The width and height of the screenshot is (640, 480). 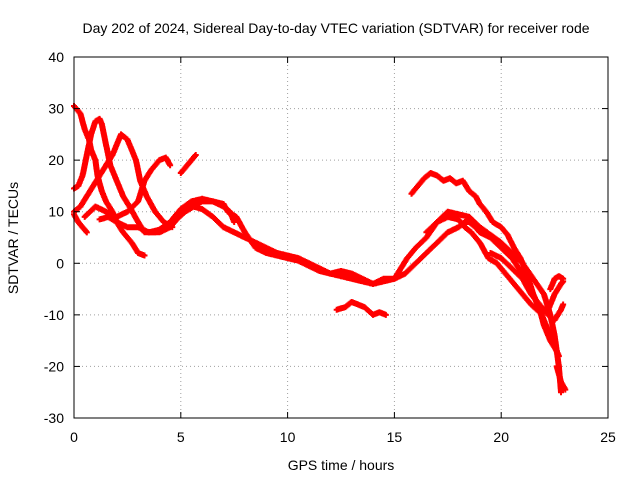 I want to click on x-tick-label: 10, so click(x=288, y=437).